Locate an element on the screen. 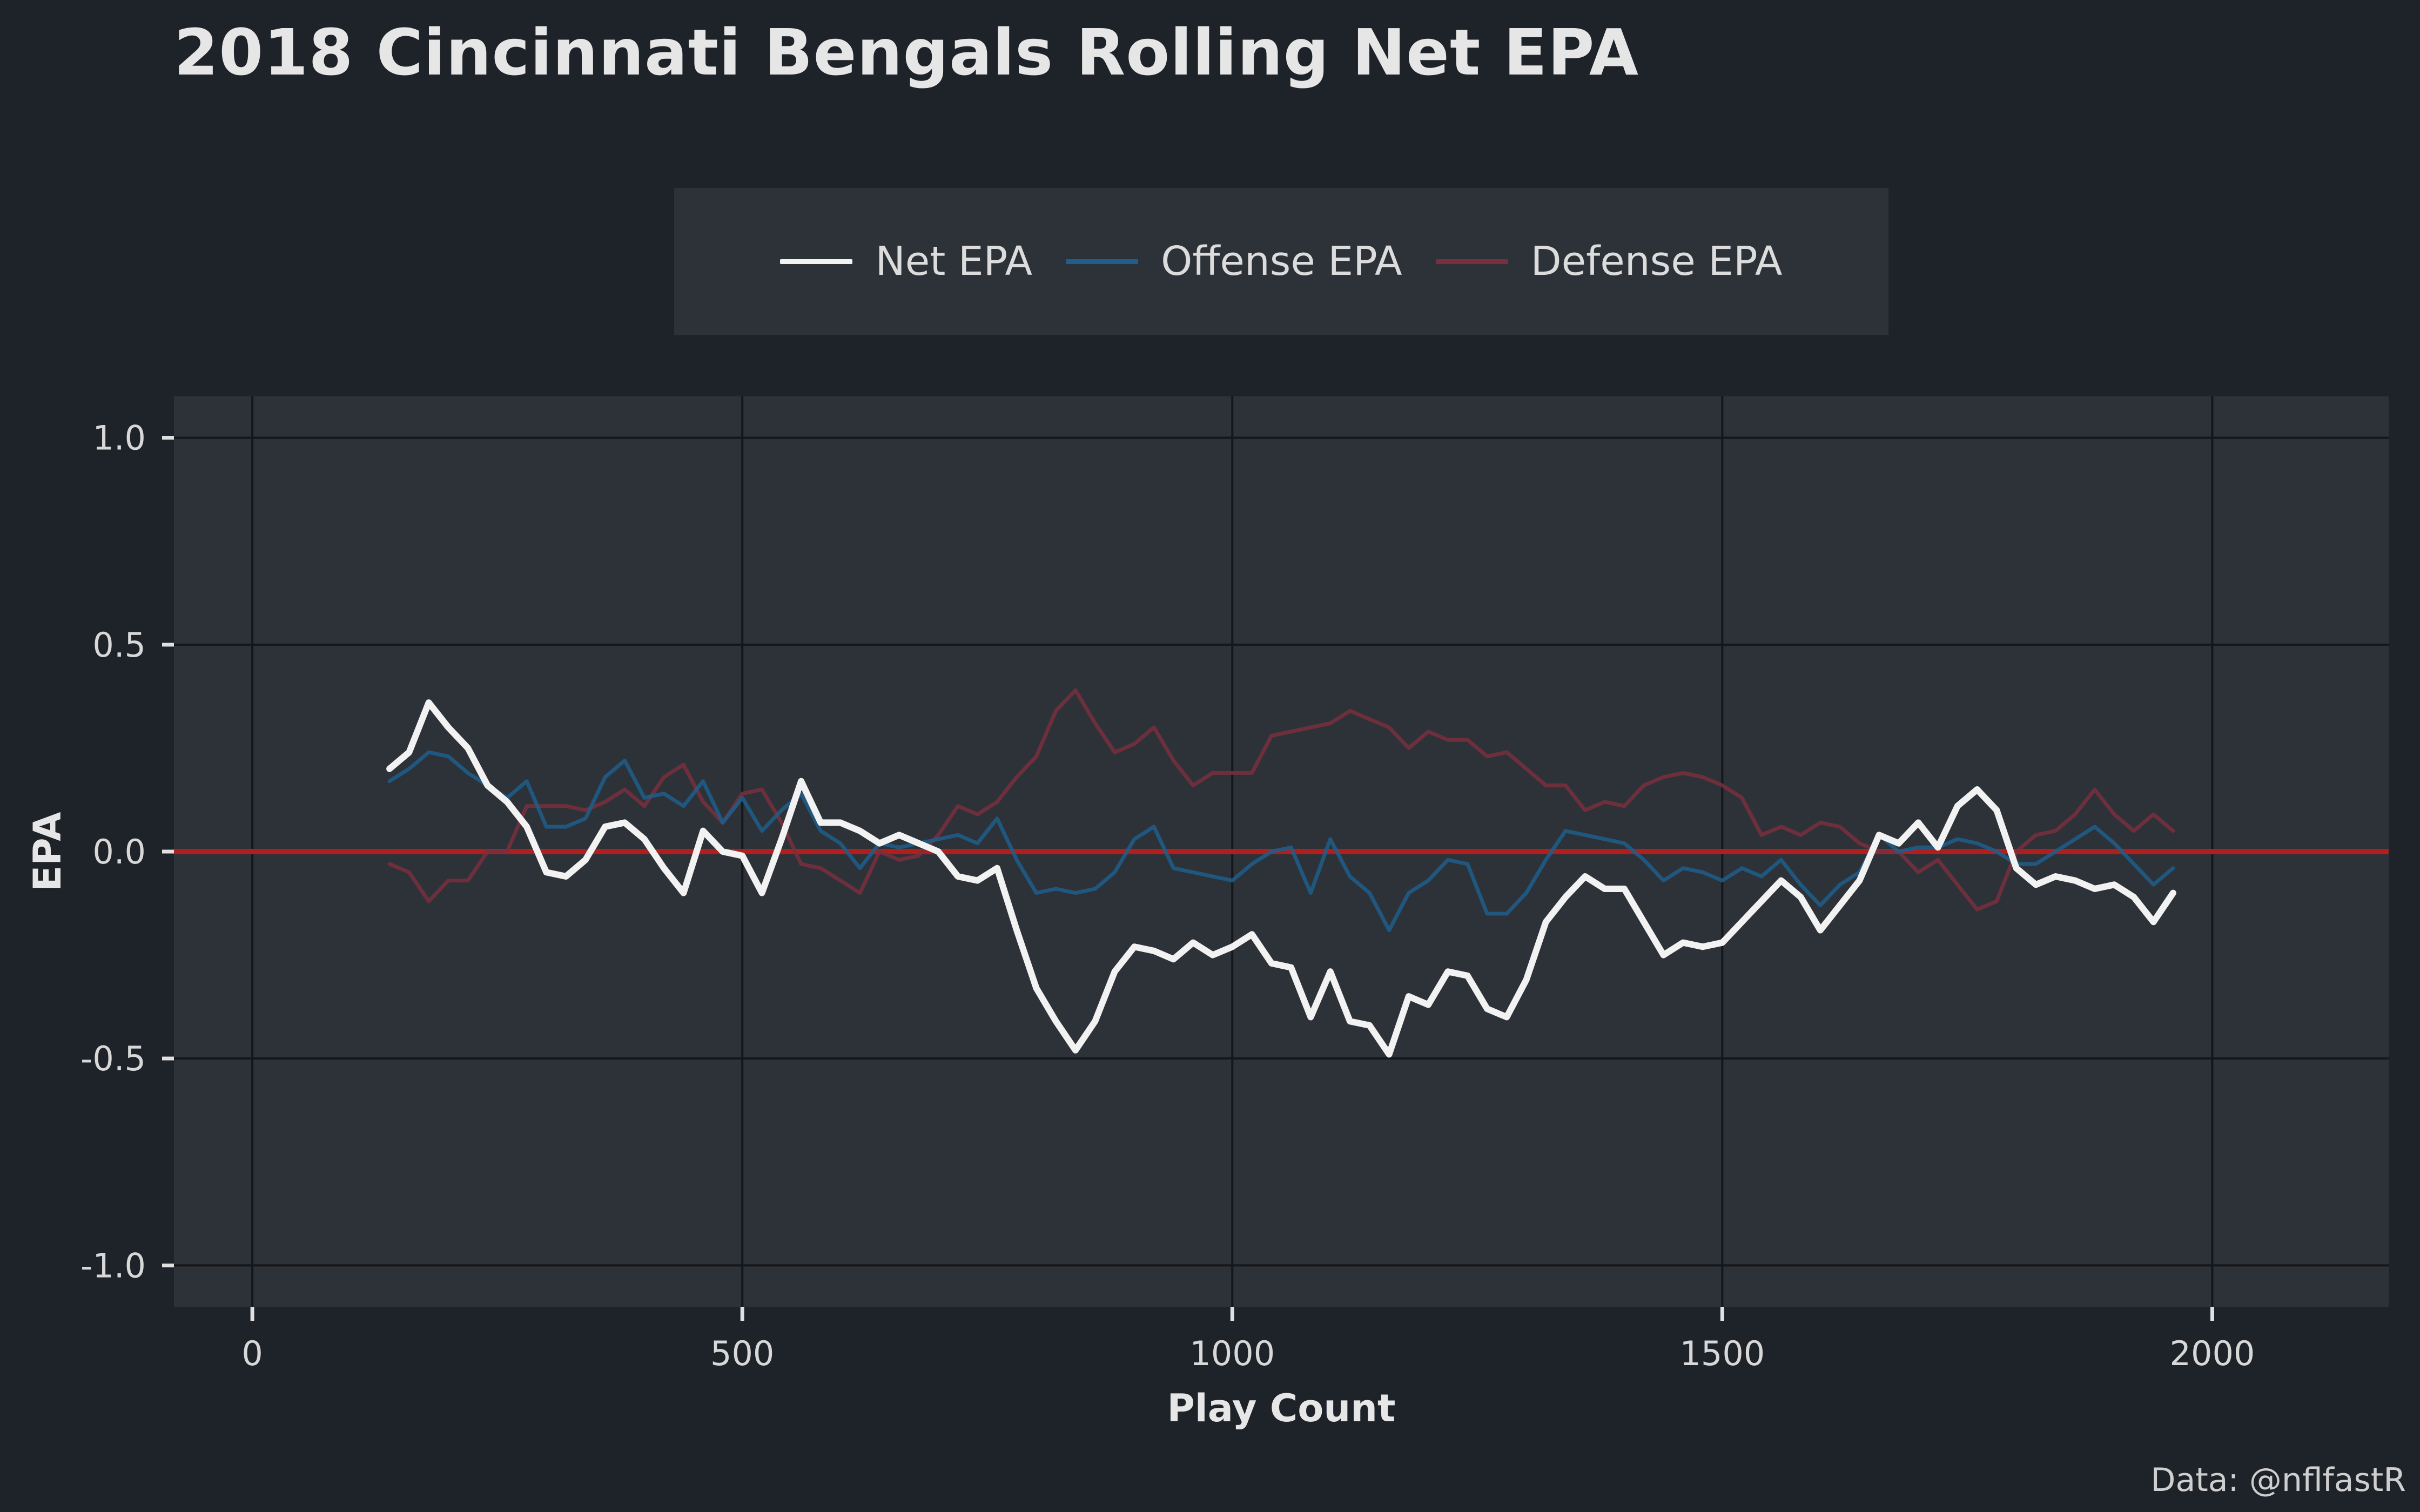  x-tick-label: 1500 is located at coordinates (1722, 1353).